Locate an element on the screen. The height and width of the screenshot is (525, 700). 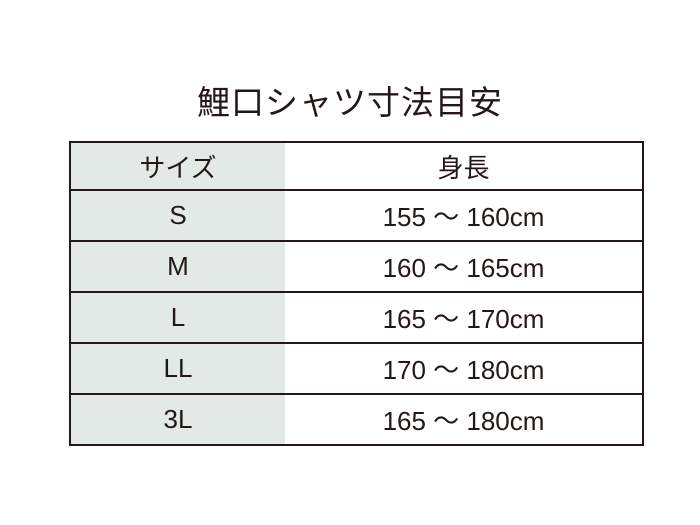
table-header-row: サイズ 身長 is located at coordinates (356, 166).